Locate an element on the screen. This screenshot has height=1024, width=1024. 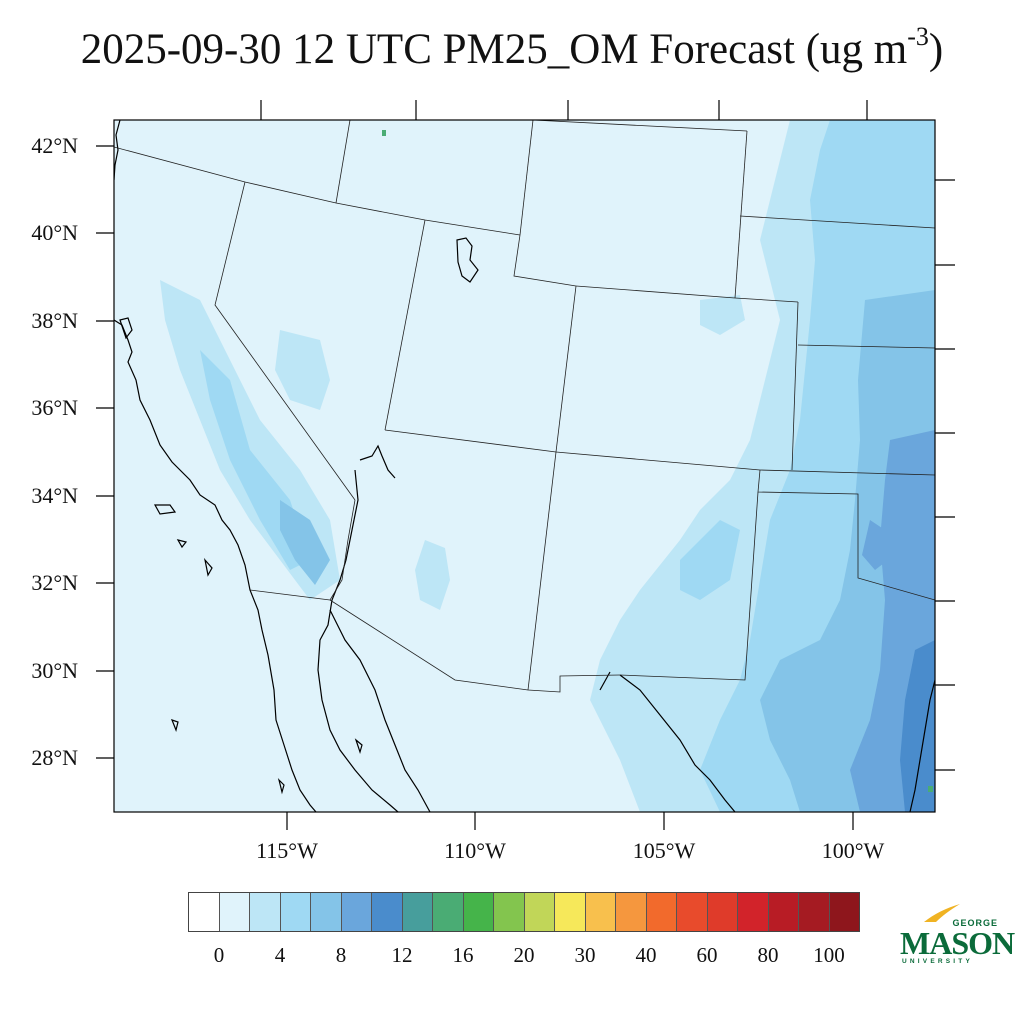
george-mason-logo: GEORGE MASON UNIVERSITY is located at coordinates (957, 935).